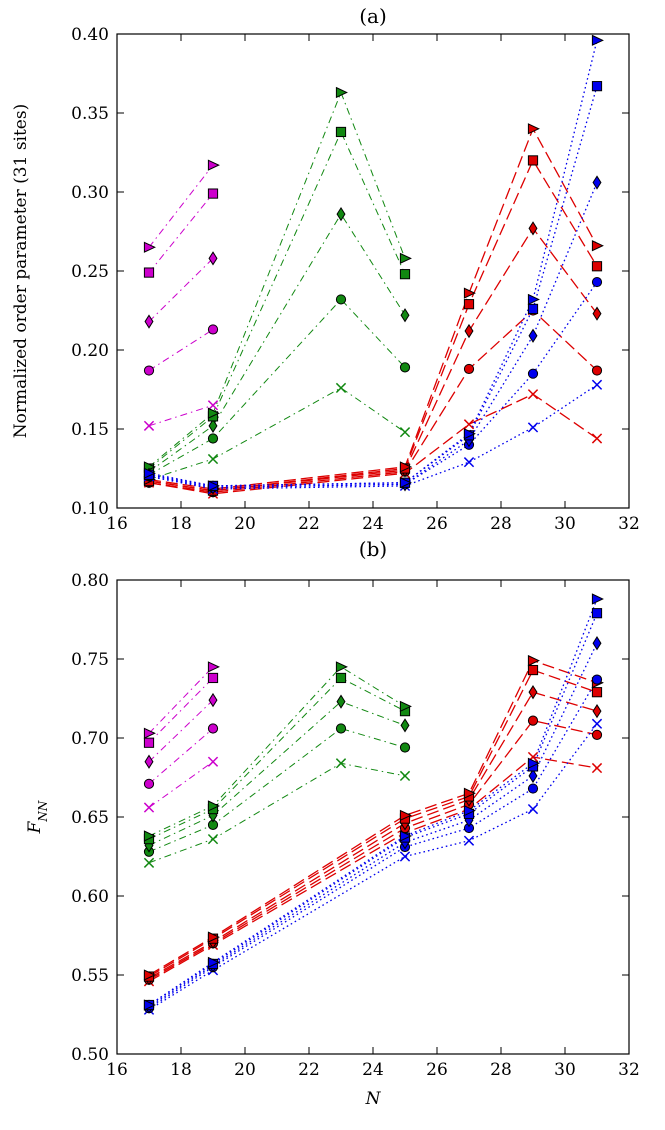 The height and width of the screenshot is (1130, 665). Describe the element at coordinates (501, 524) in the screenshot. I see `x-tick-label: 28` at that location.